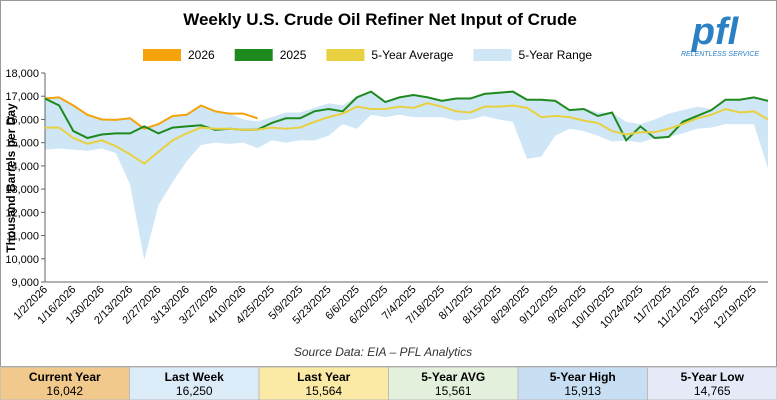  What do you see at coordinates (201, 55) in the screenshot?
I see `legend-label: 2026` at bounding box center [201, 55].